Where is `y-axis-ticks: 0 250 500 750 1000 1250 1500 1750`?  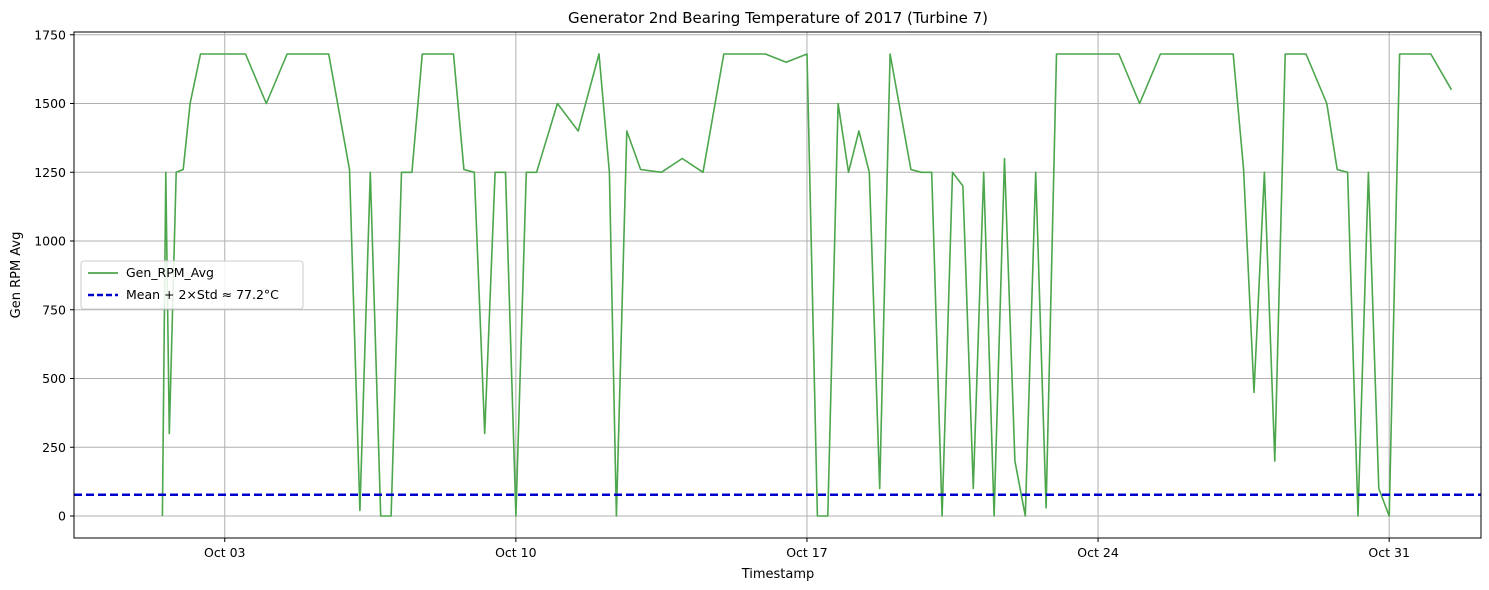
y-axis-ticks: 0 250 500 750 1000 1250 1500 1750 is located at coordinates (54, 275).